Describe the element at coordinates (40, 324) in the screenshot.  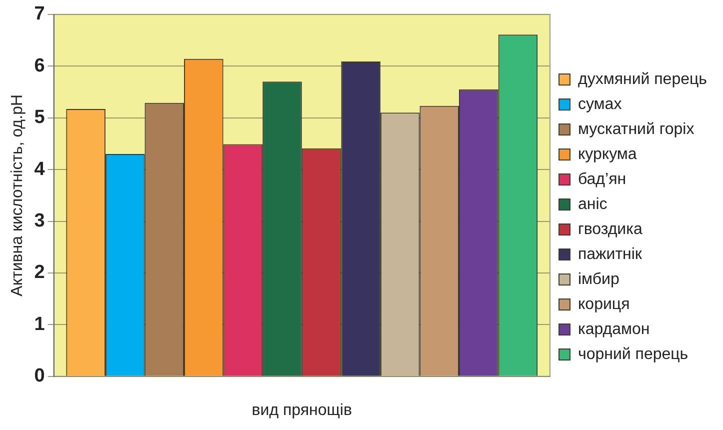
I see `y-tick-label: 1` at that location.